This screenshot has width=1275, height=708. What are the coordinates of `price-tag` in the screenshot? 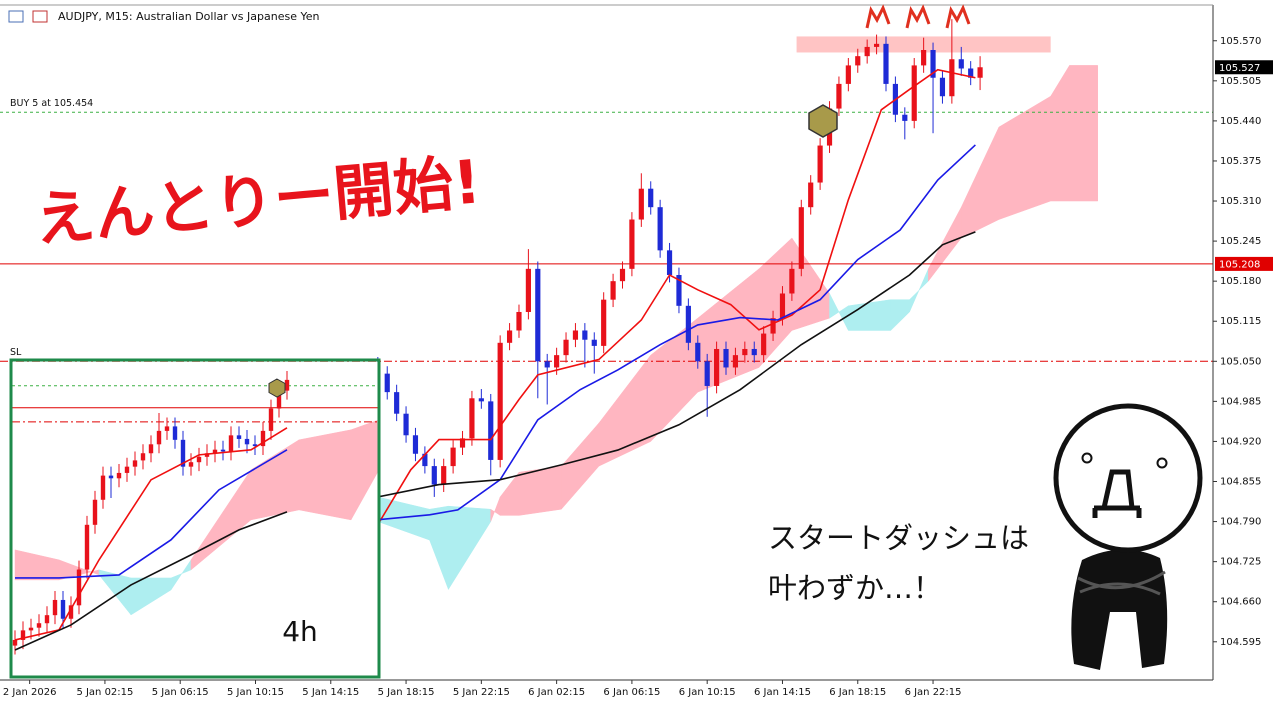 It's located at (1244, 263).